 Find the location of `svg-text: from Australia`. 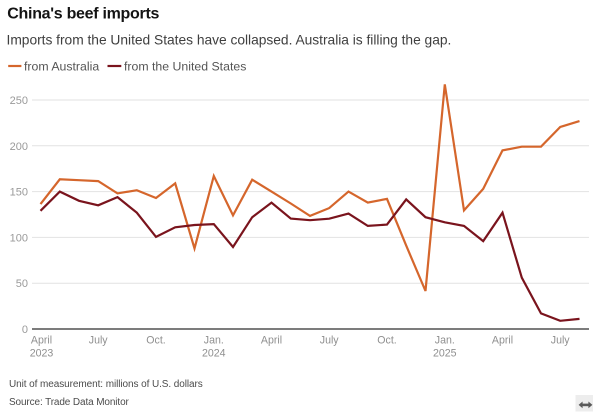

svg-text: from Australia is located at coordinates (61, 67).